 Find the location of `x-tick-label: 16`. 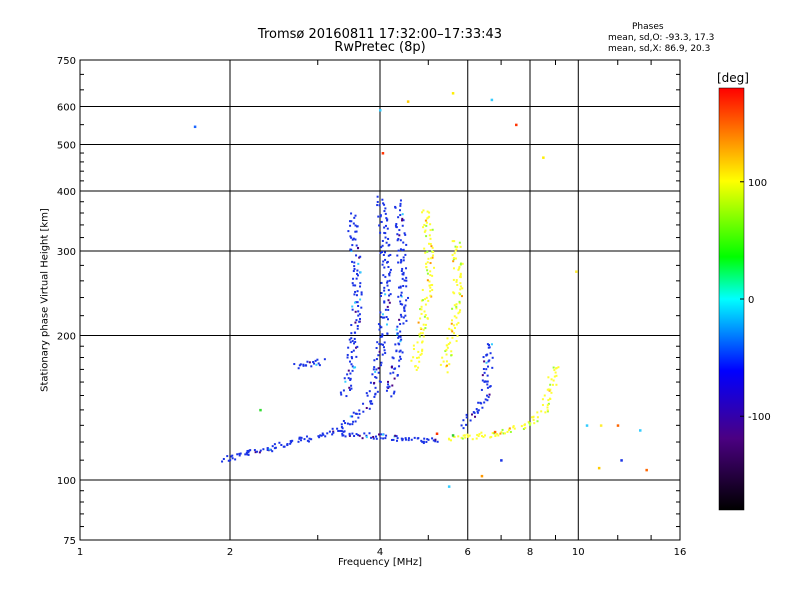

x-tick-label: 16 is located at coordinates (680, 552).